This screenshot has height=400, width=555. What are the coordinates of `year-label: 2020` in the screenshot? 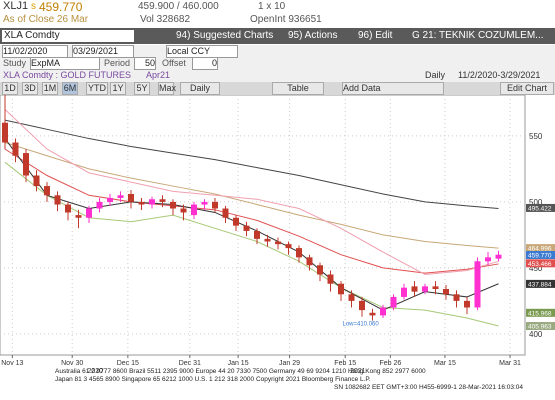 It's located at (96, 371).